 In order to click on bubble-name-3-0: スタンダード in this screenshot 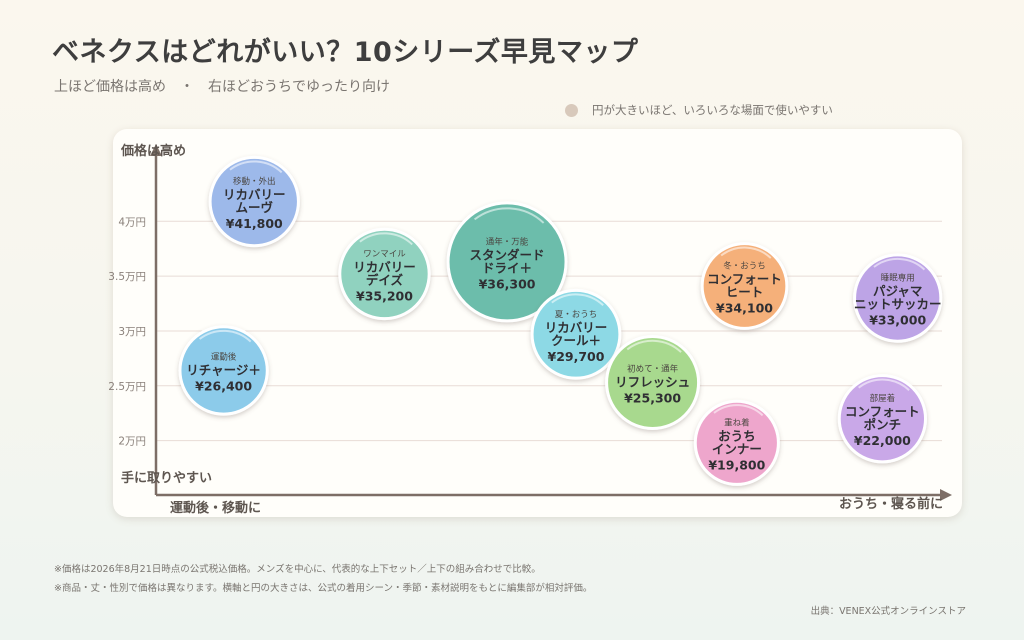, I will do `click(507, 254)`.